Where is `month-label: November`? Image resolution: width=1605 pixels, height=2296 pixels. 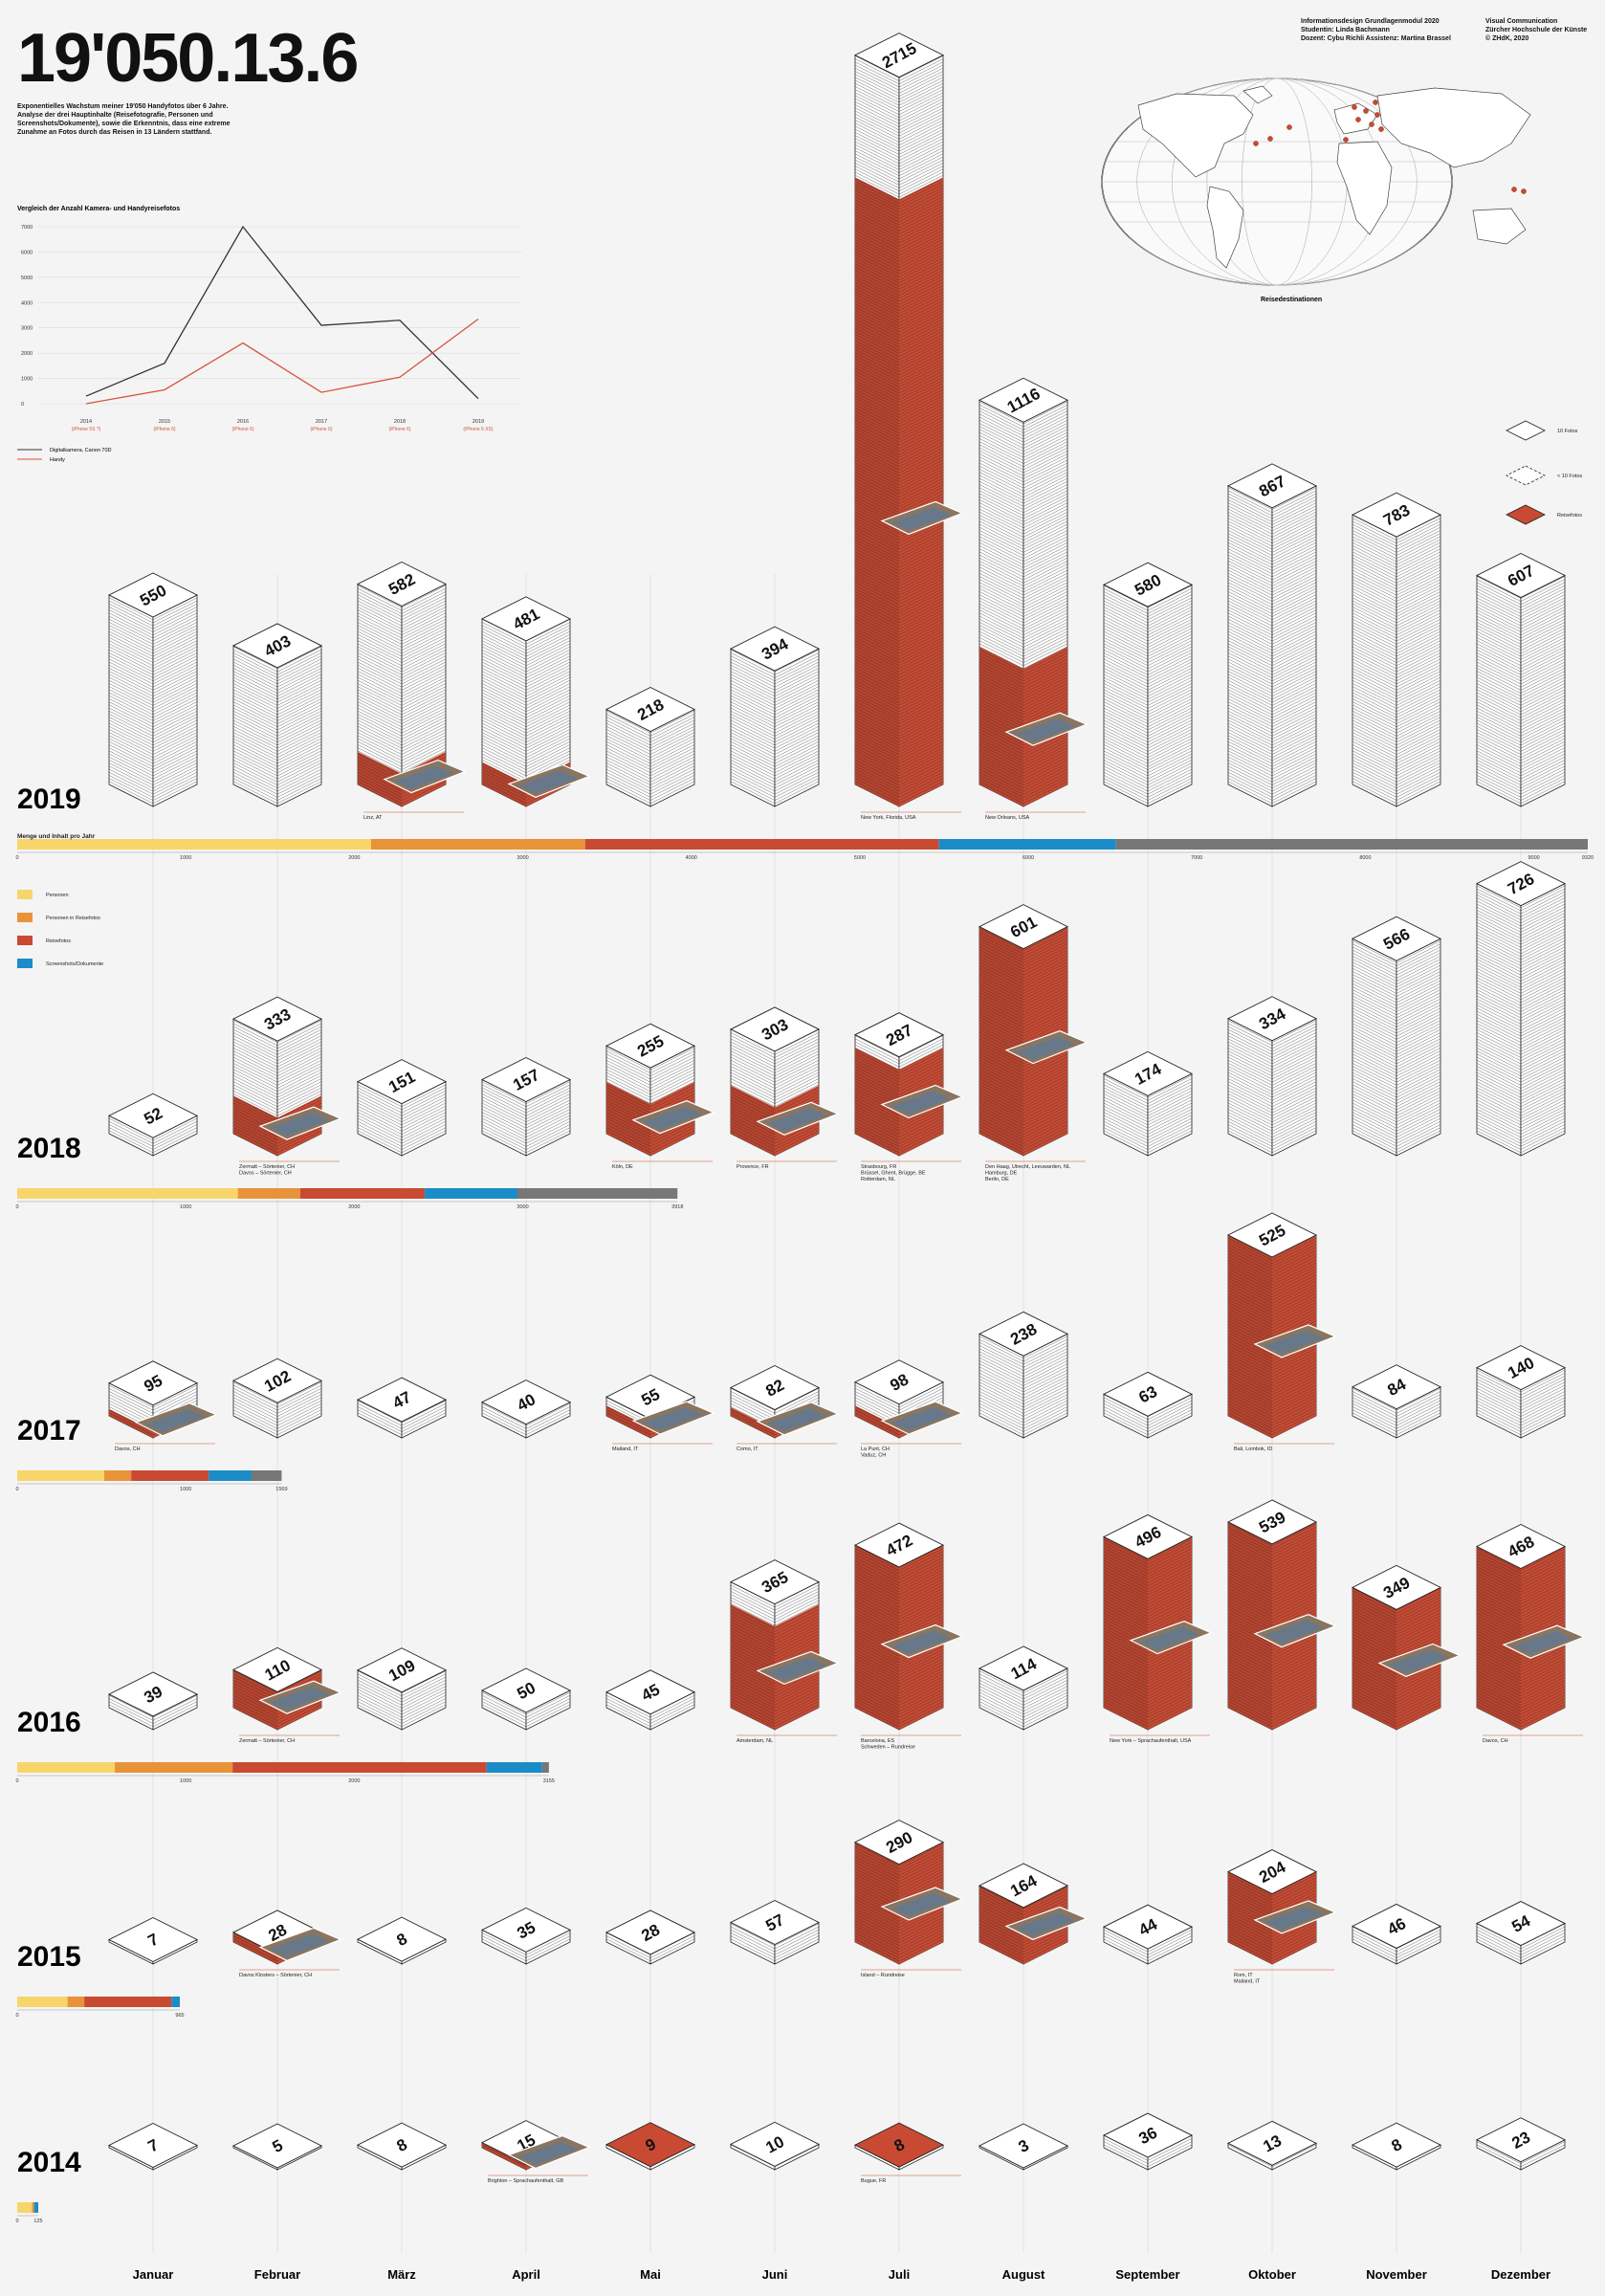 month-label: November is located at coordinates (1396, 2274).